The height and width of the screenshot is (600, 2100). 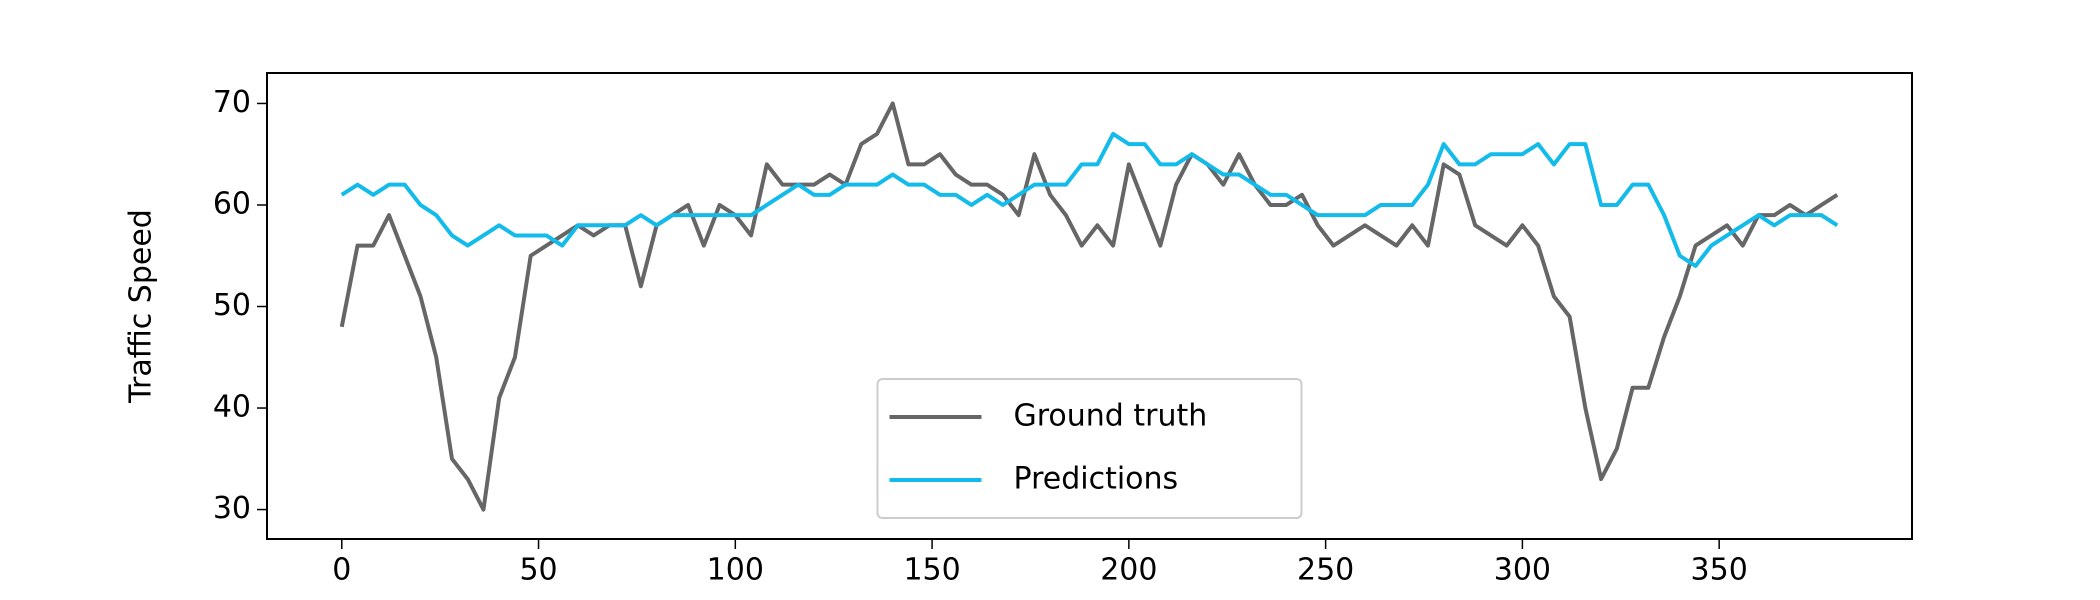 What do you see at coordinates (232, 407) in the screenshot?
I see `y-tick-label: 40` at bounding box center [232, 407].